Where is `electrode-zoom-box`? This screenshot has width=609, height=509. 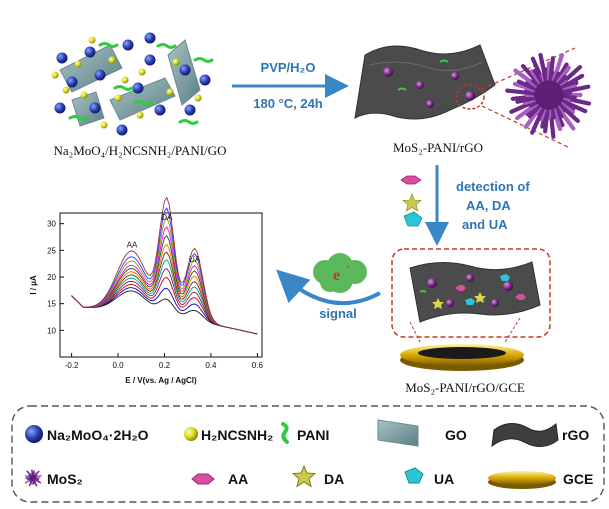 electrode-zoom-box is located at coordinates (471, 293).